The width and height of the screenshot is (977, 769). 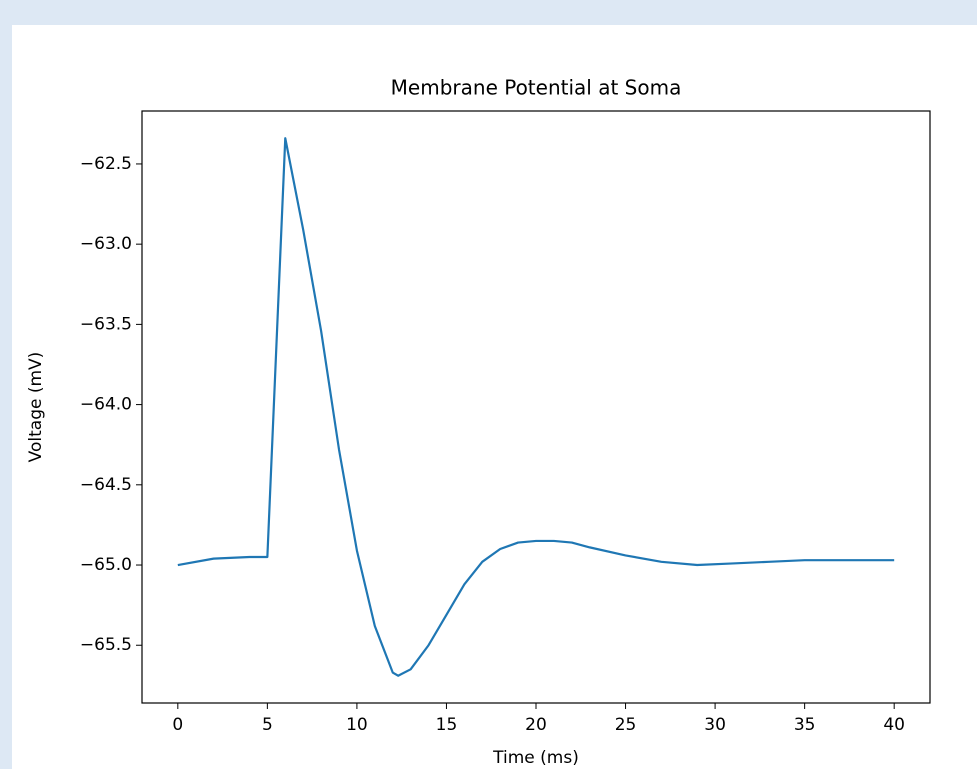 I want to click on y-tick-label: −63.0, so click(x=106, y=244).